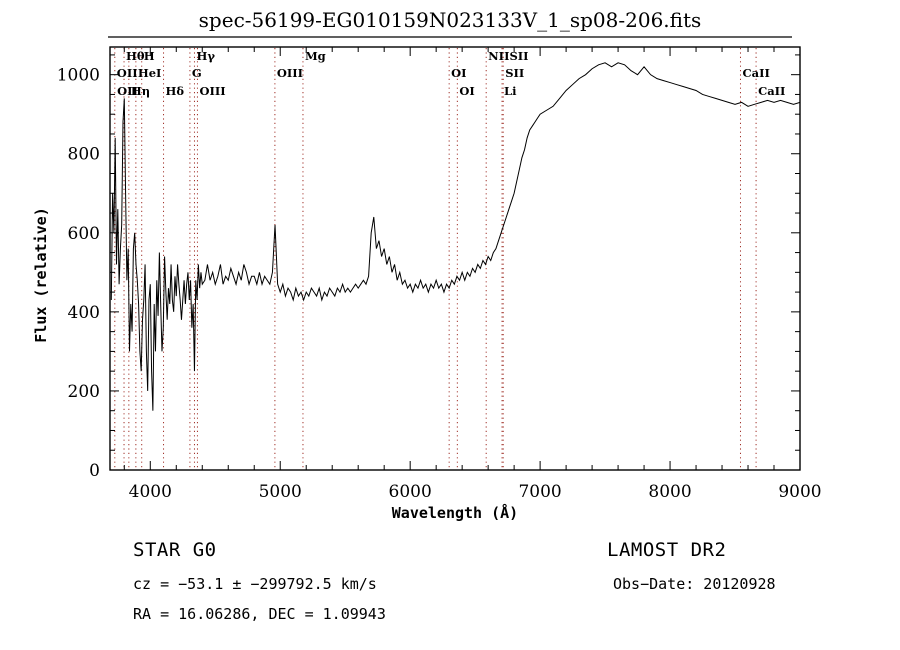  Describe the element at coordinates (78, 76) in the screenshot. I see `y-tick-label: 1000` at that location.